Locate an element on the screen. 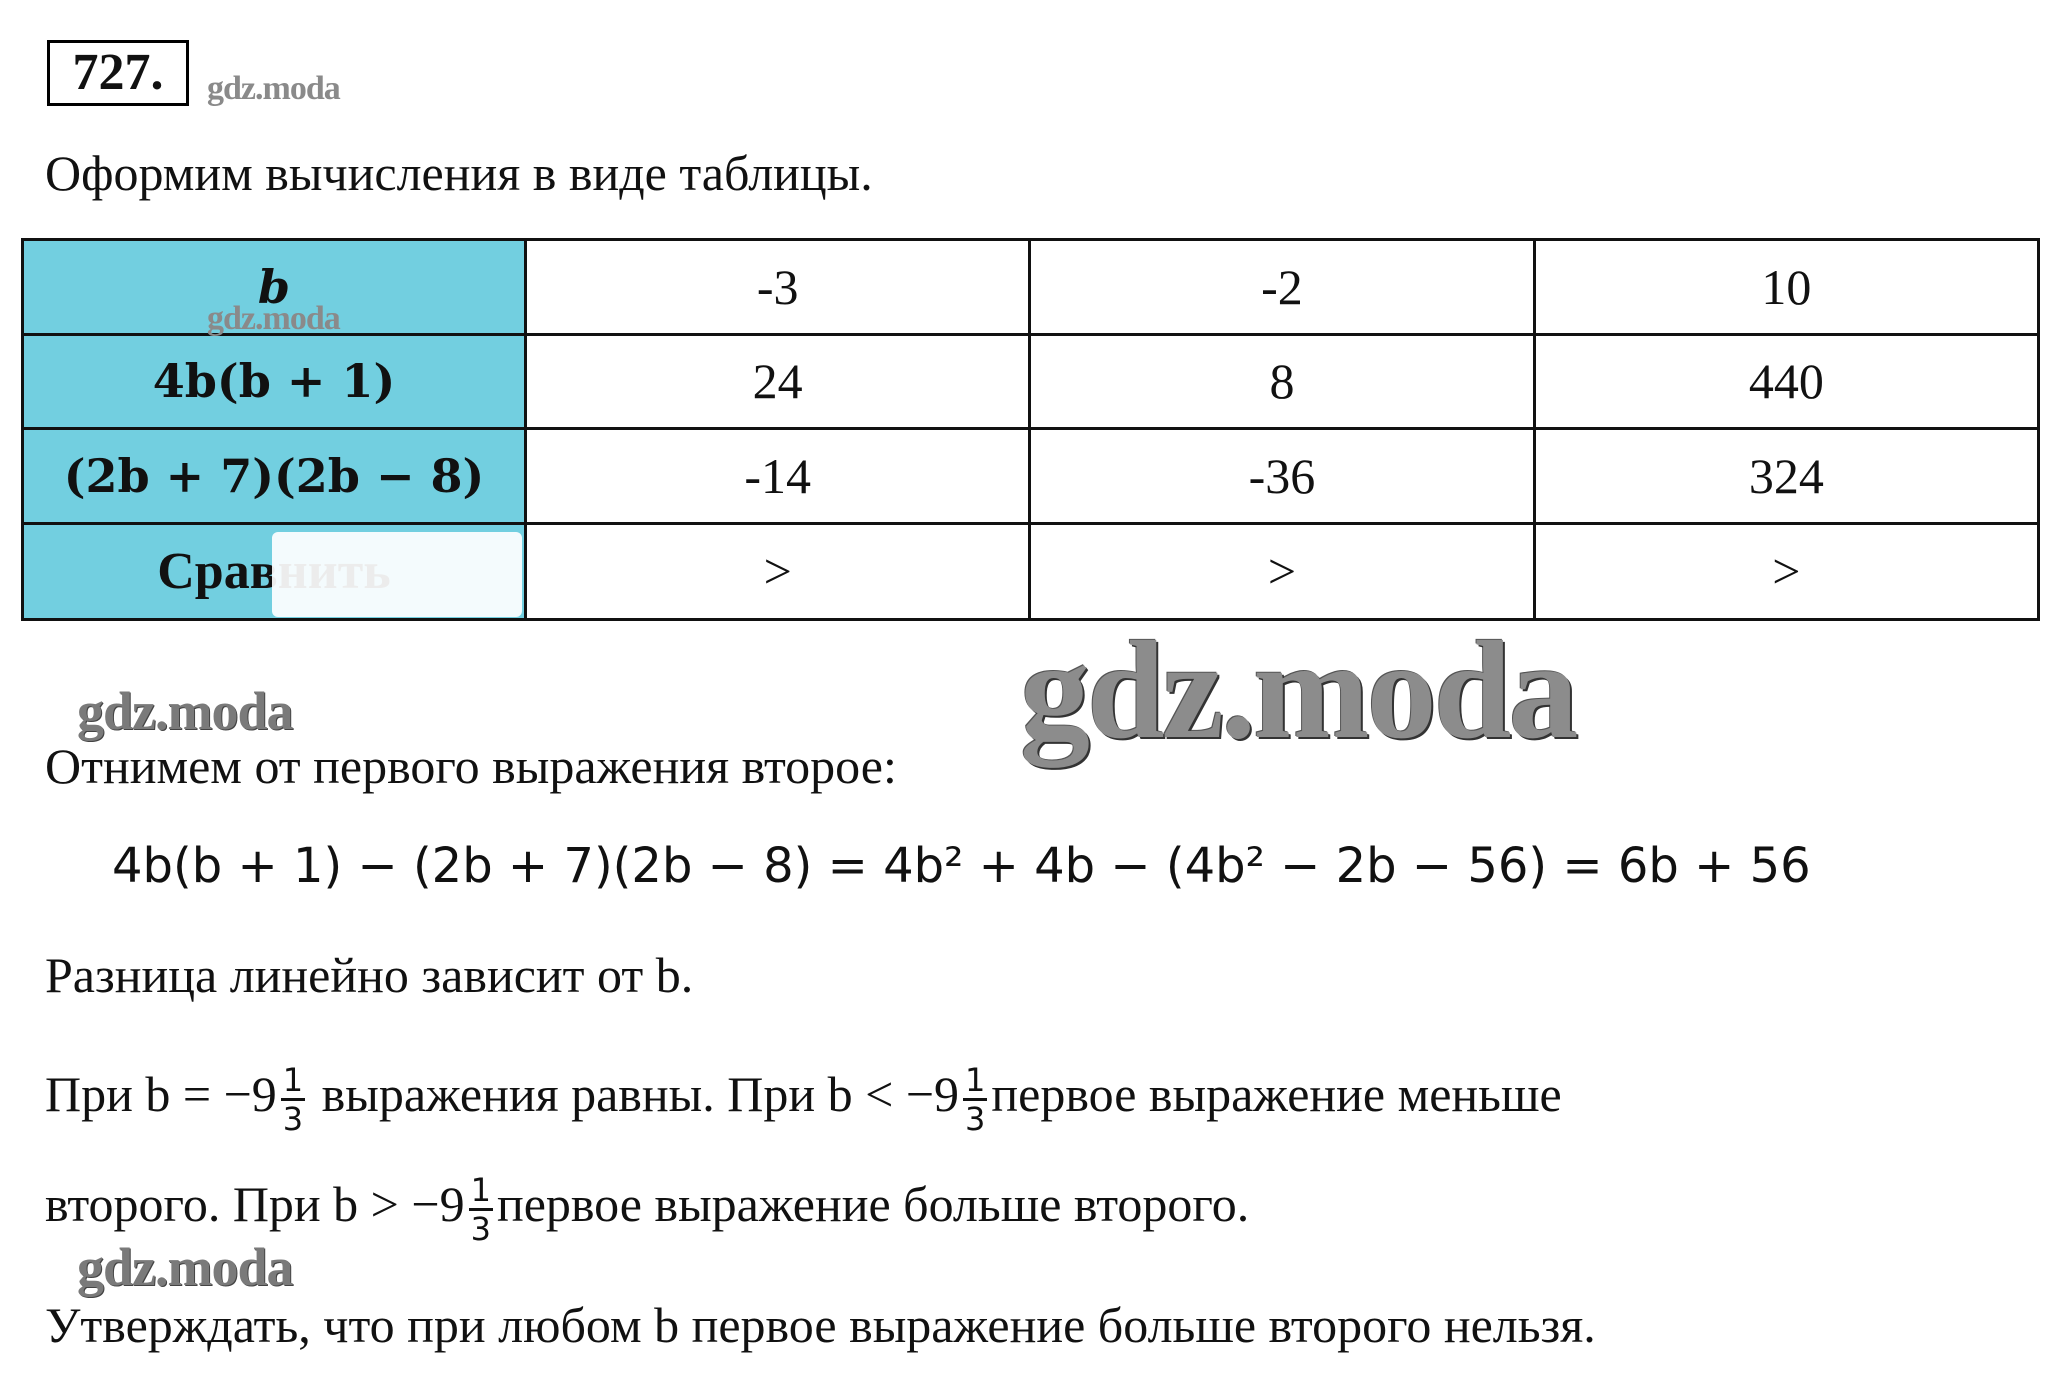 The width and height of the screenshot is (2071, 1389). problem-number: 727. is located at coordinates (118, 73).